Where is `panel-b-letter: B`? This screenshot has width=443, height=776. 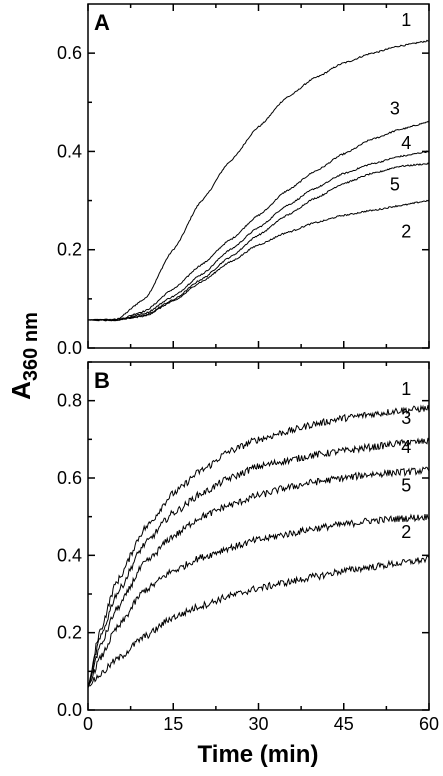
panel-b-letter: B is located at coordinates (102, 380).